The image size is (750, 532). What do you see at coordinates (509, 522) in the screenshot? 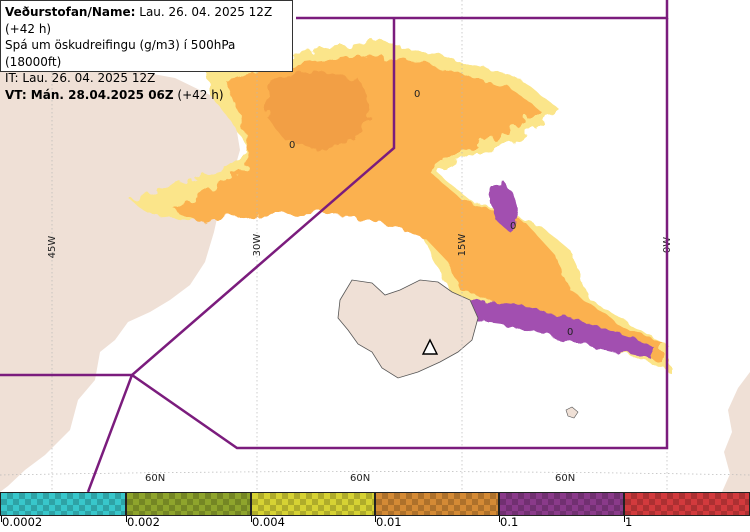
I see `legend-label-5: 0.1` at bounding box center [509, 522].